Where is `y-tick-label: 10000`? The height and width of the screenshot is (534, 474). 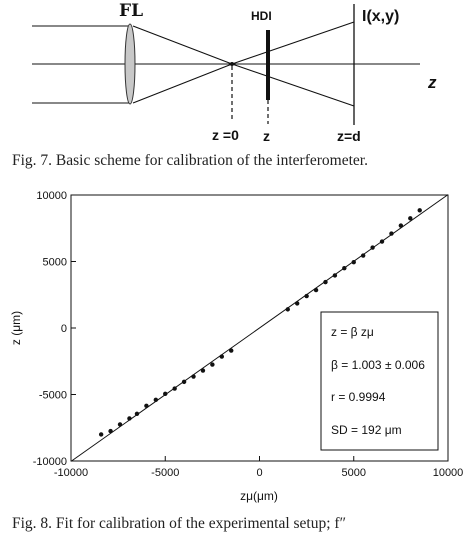
y-tick-label: 10000 is located at coordinates (51, 196).